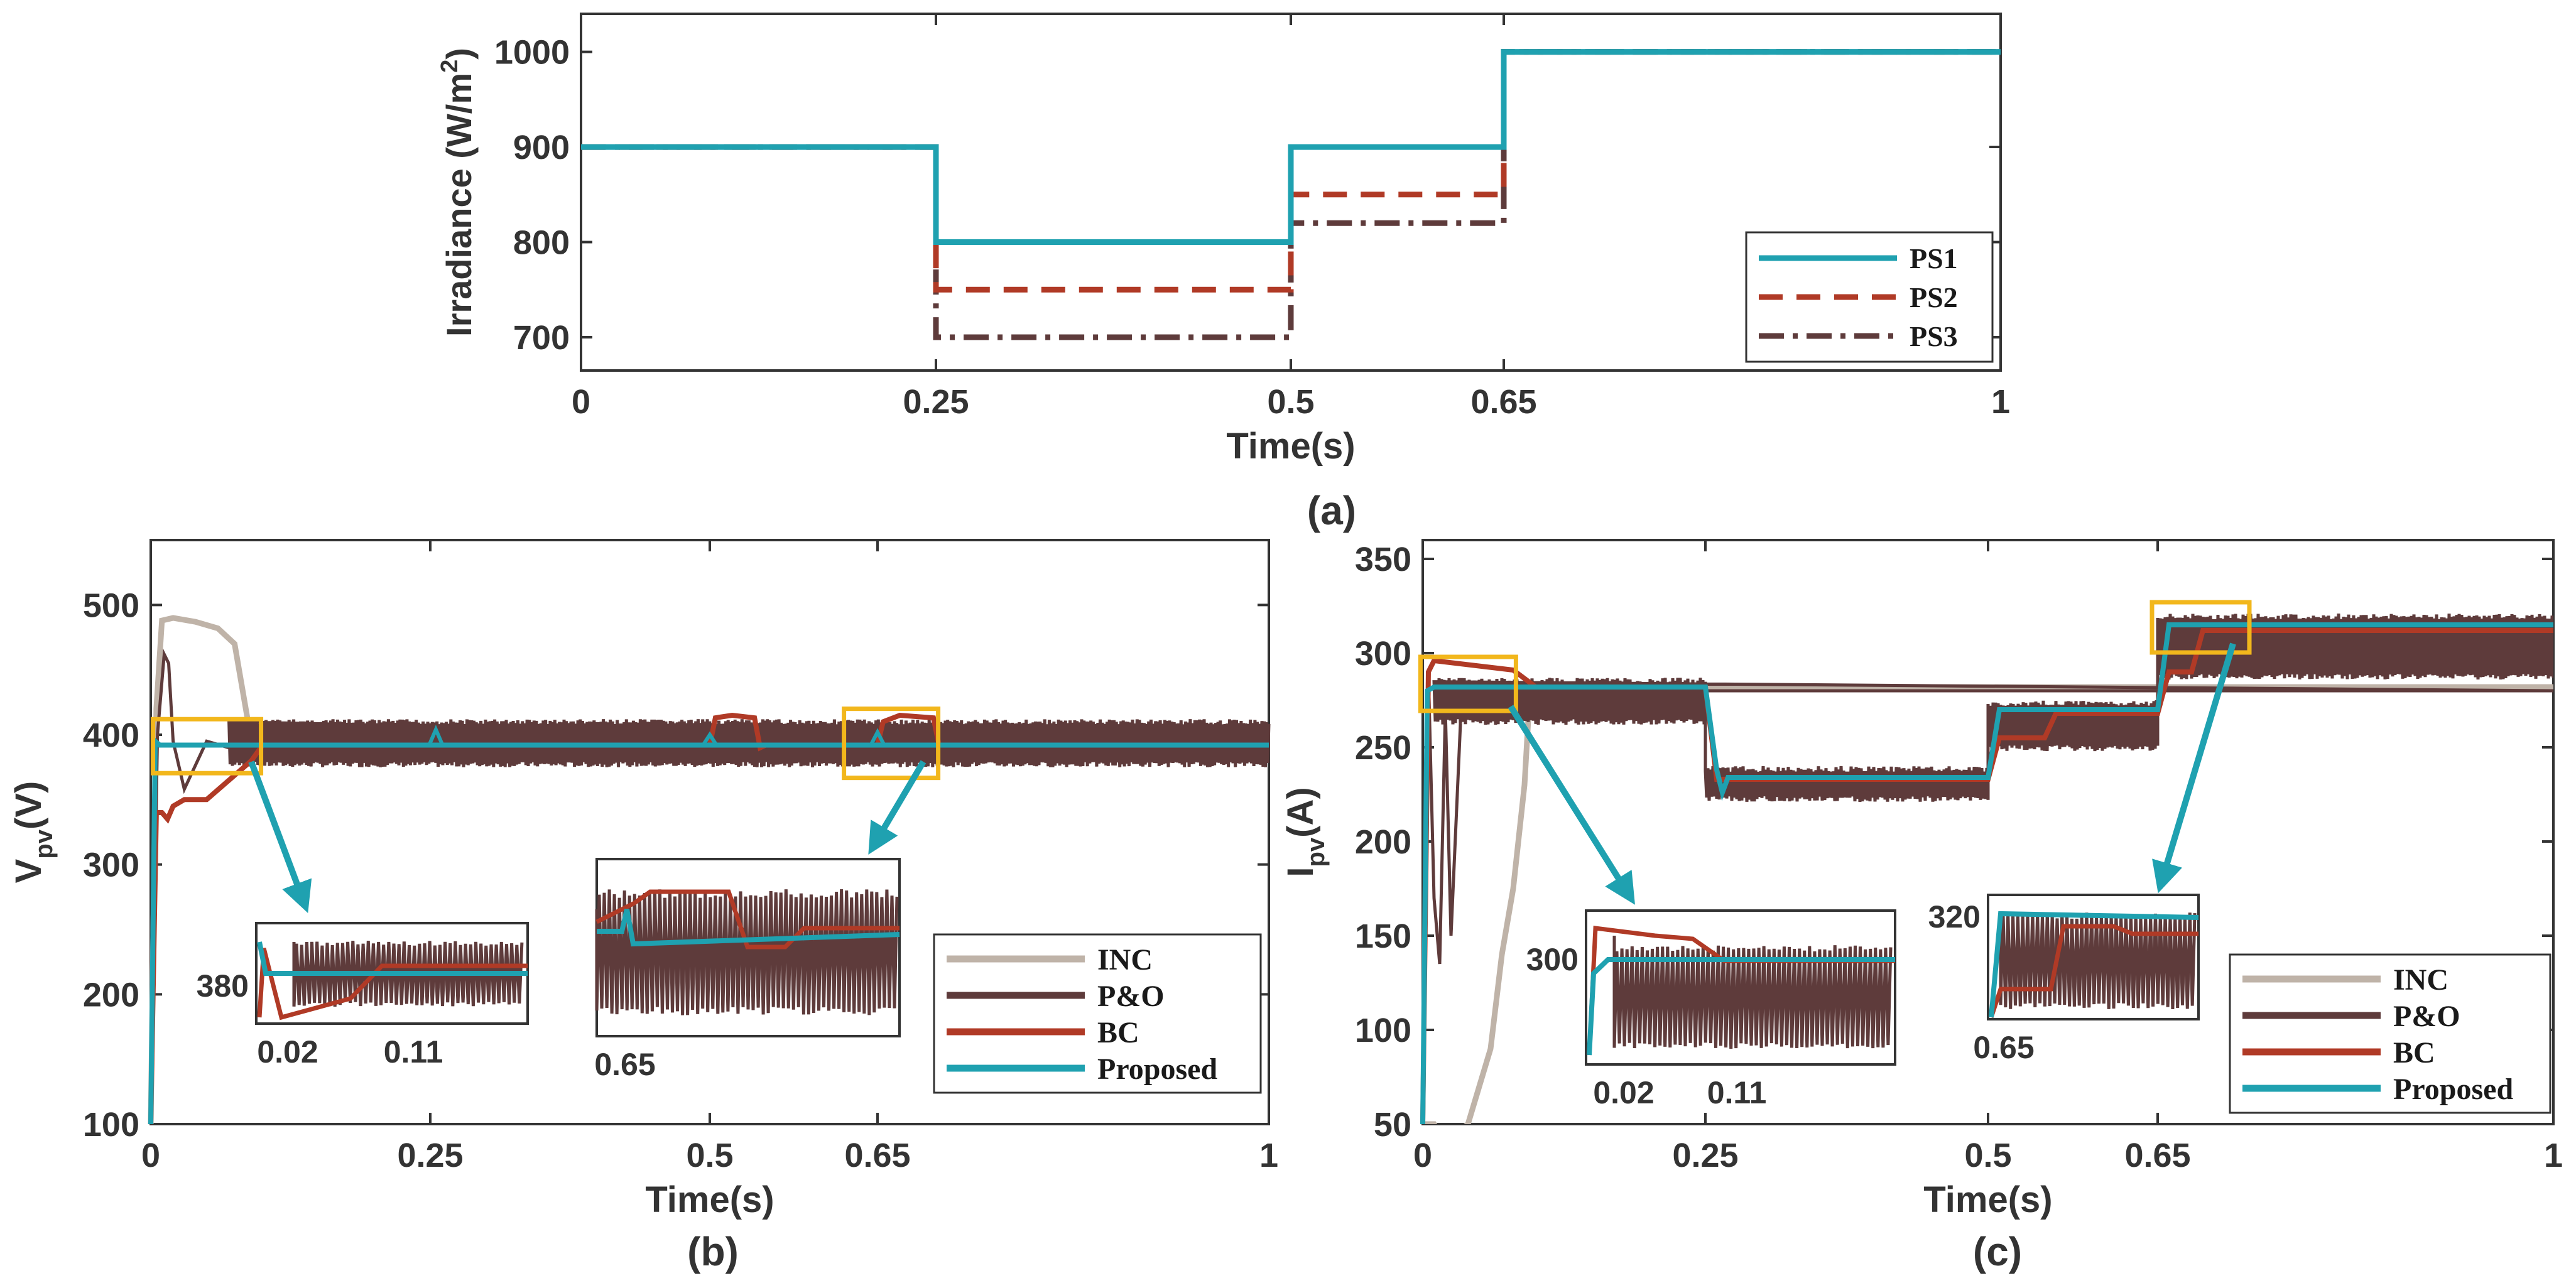 The width and height of the screenshot is (2576, 1288). Describe the element at coordinates (2426, 1016) in the screenshot. I see `panel-c-legend-label-1: P&O` at that location.